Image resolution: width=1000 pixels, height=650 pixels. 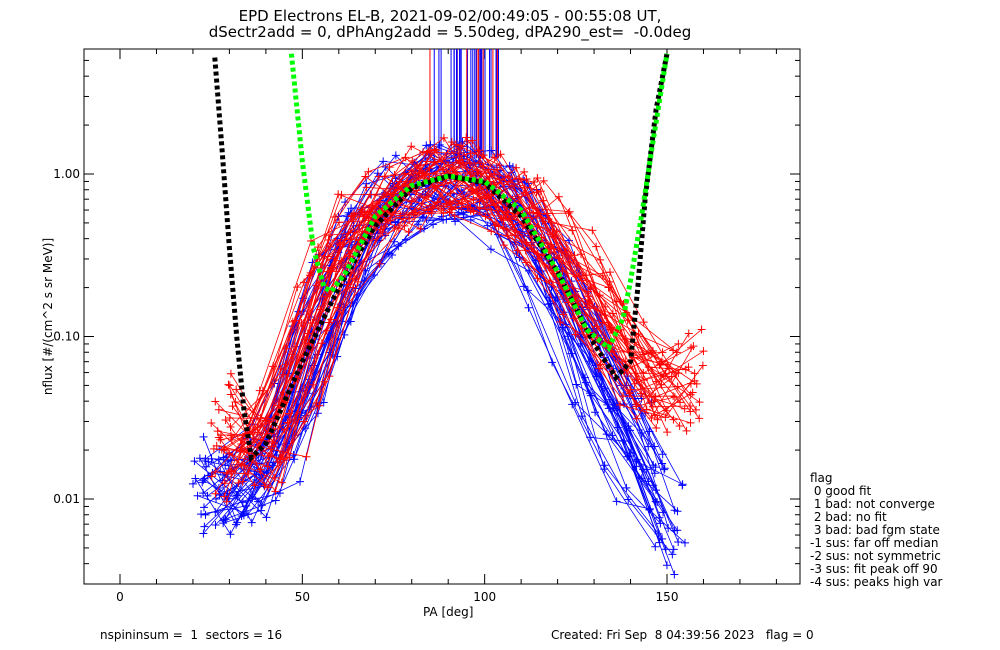 What do you see at coordinates (876, 582) in the screenshot?
I see `legend-item: -4 sus: peaks high var` at bounding box center [876, 582].